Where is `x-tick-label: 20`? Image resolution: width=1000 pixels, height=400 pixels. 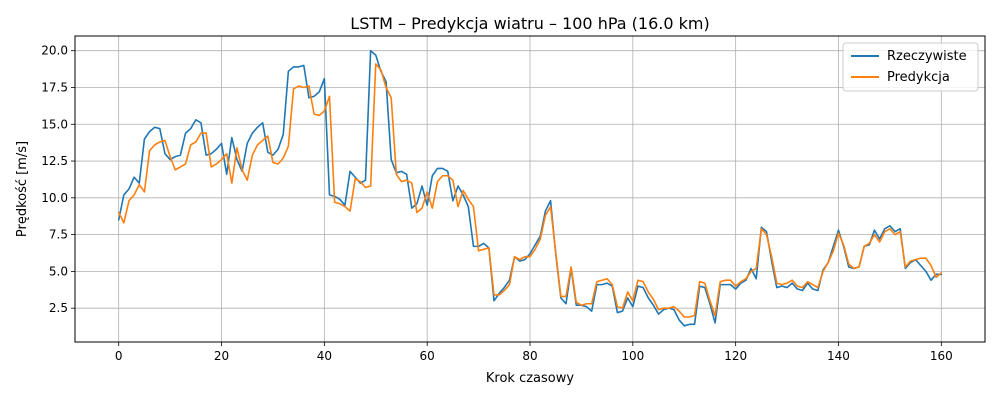
x-tick-label: 20 is located at coordinates (221, 356).